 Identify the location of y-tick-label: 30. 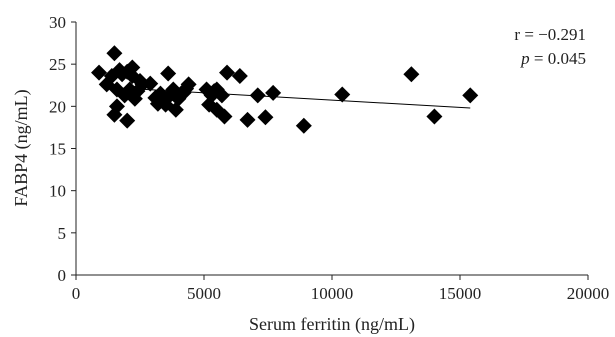
(57, 22).